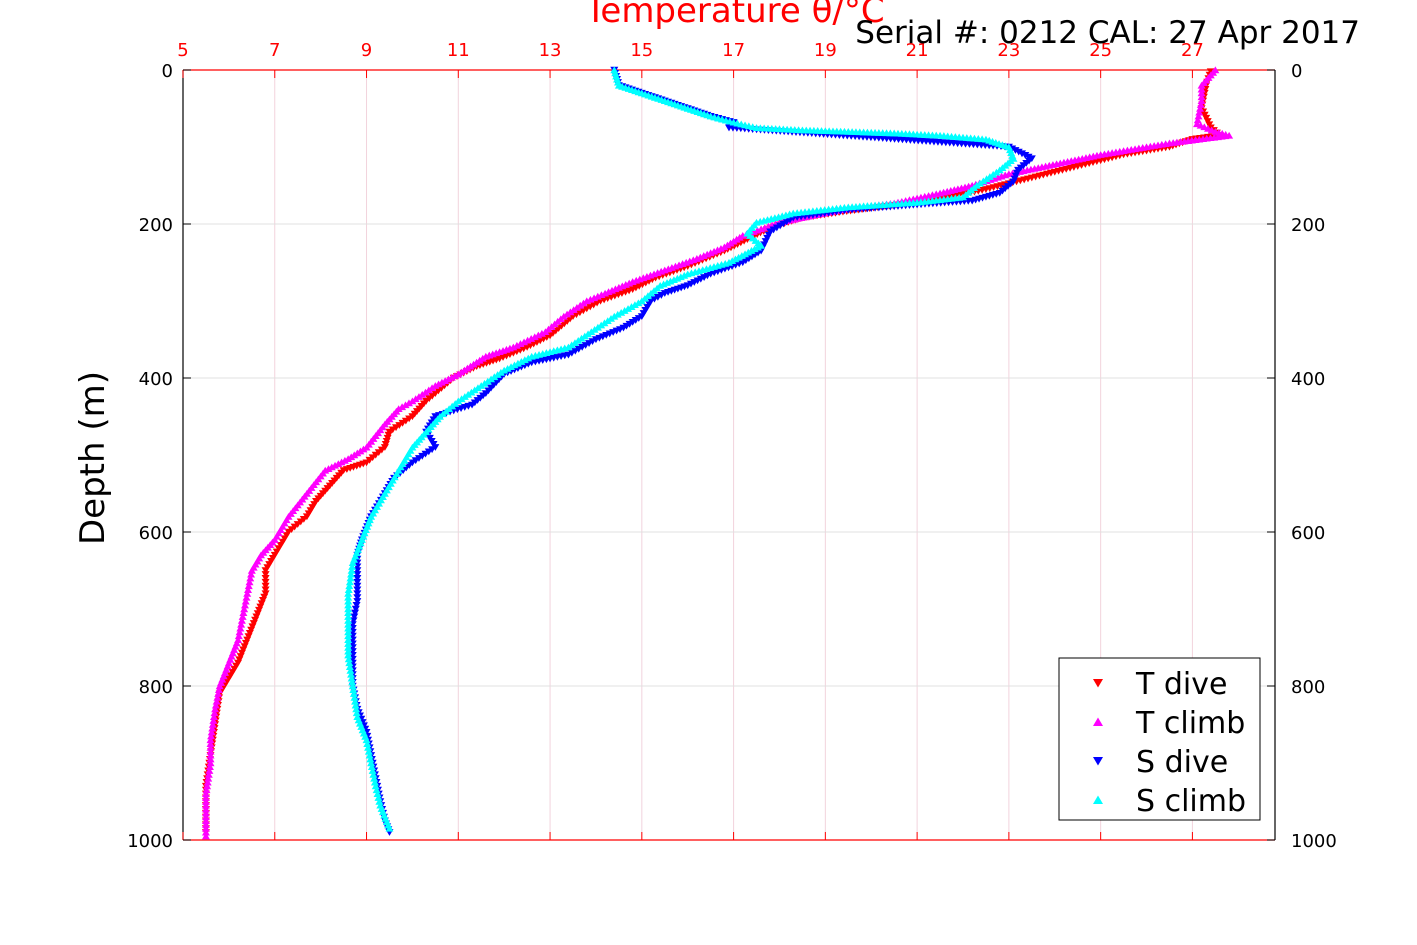 Image resolution: width=1417 pixels, height=945 pixels. Describe the element at coordinates (167, 71) in the screenshot. I see `y-tick-label-left: 0` at that location.